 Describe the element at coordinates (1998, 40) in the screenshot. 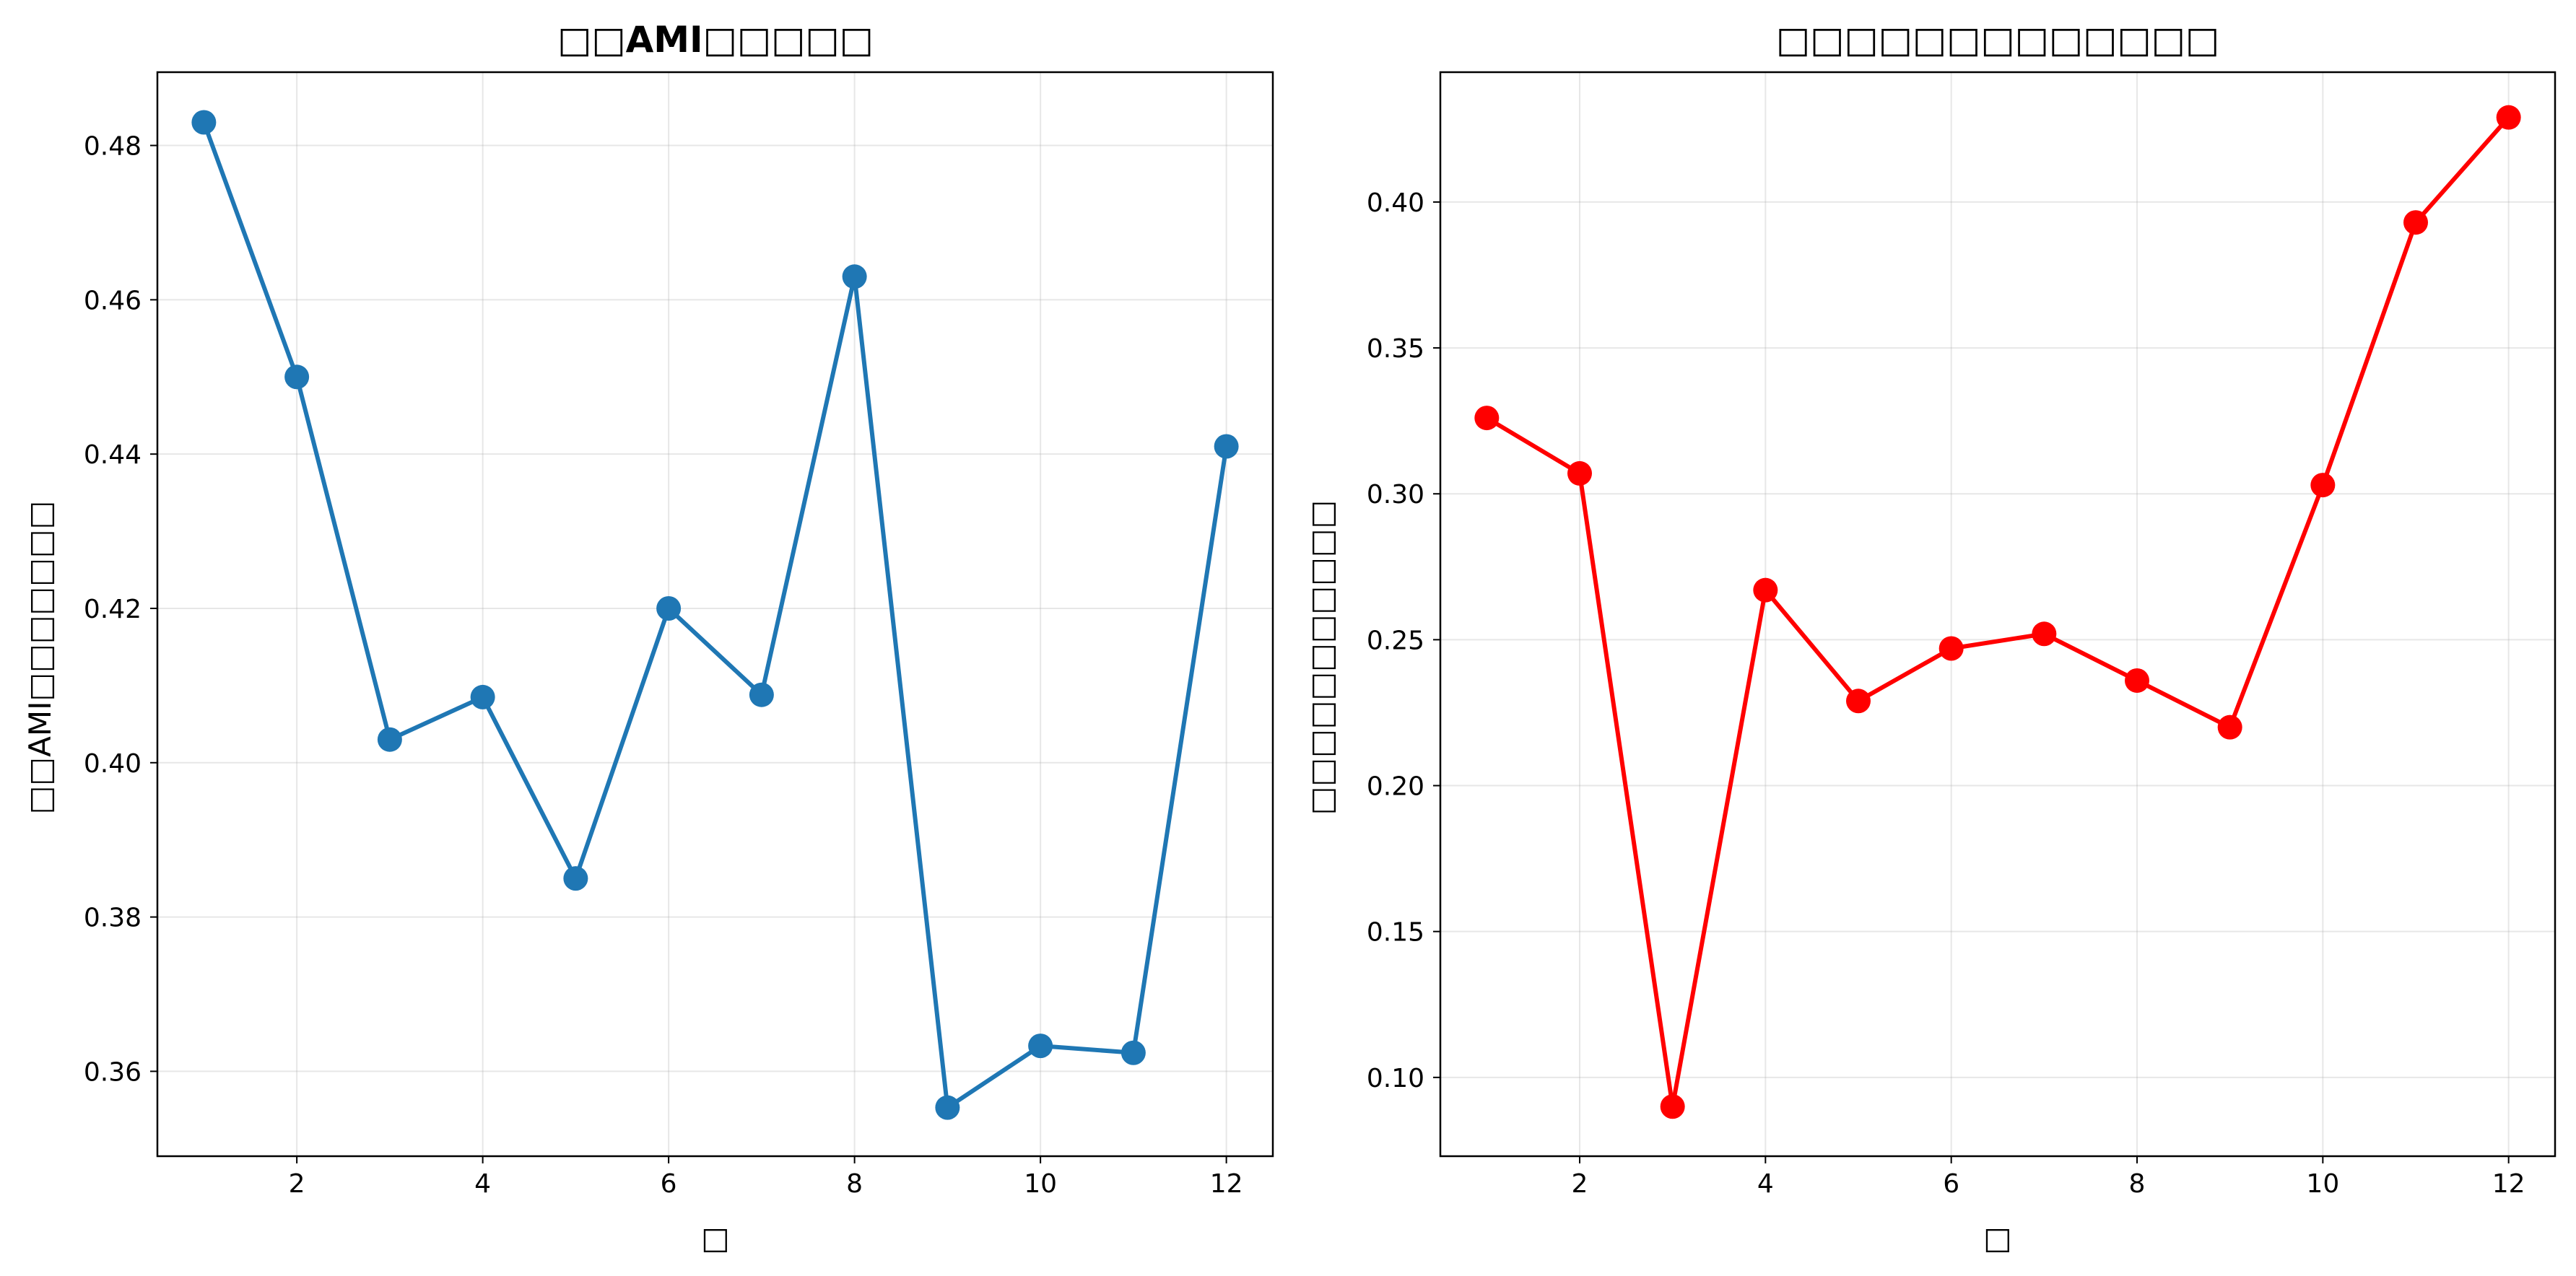

I see `chart-title: □□□□□□□□□□□□□` at that location.